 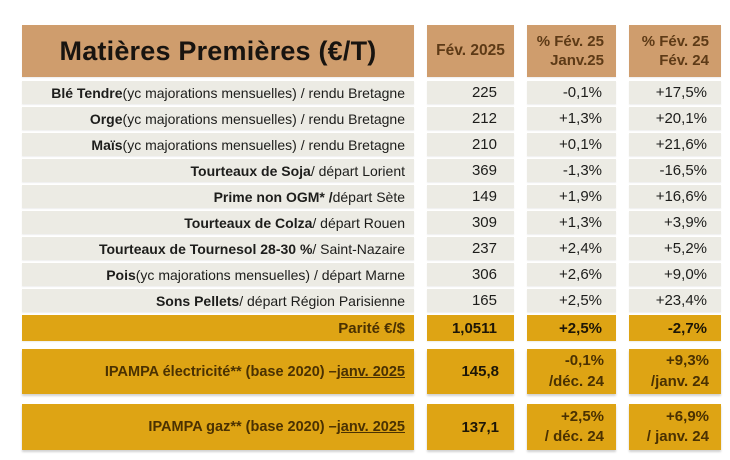 I want to click on wheat-field-photo-strip, so click(x=7, y=236).